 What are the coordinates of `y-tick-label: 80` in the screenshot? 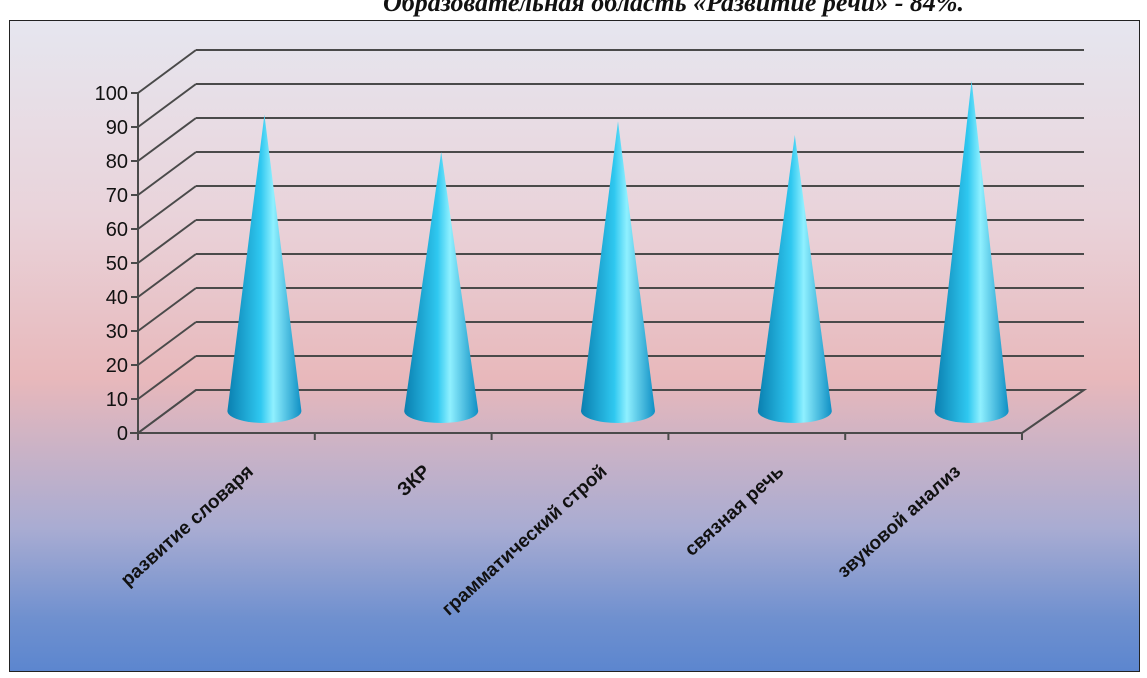 It's located at (117, 162).